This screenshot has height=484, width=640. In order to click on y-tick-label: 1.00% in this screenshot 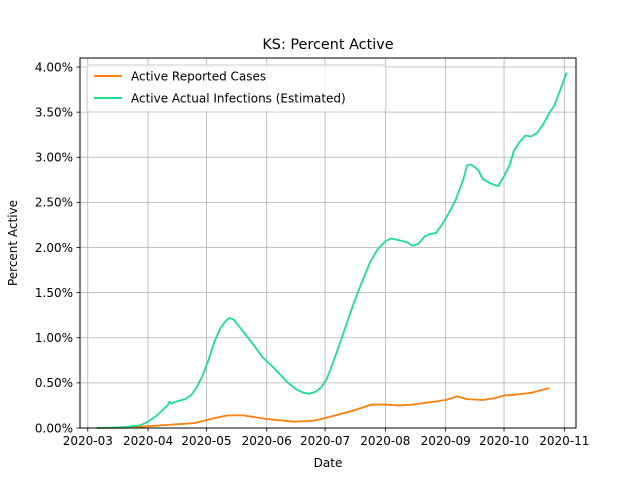, I will do `click(54, 338)`.